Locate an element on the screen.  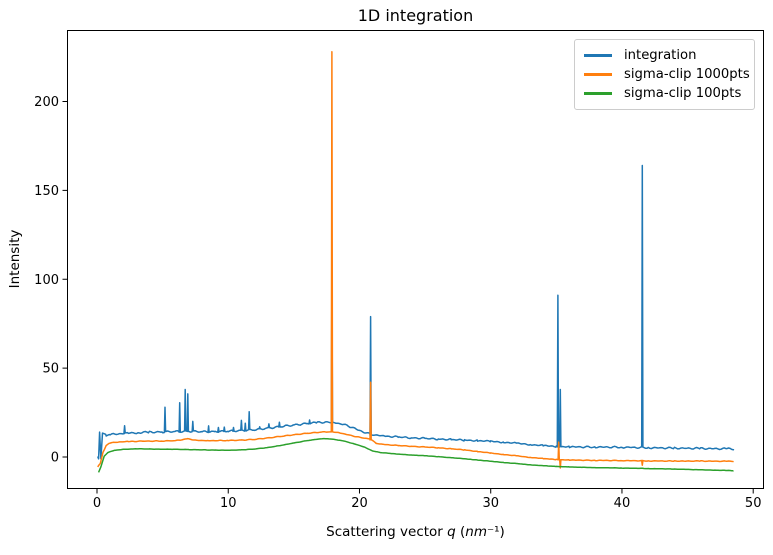
y-tick-label: 100 is located at coordinates (46, 280).